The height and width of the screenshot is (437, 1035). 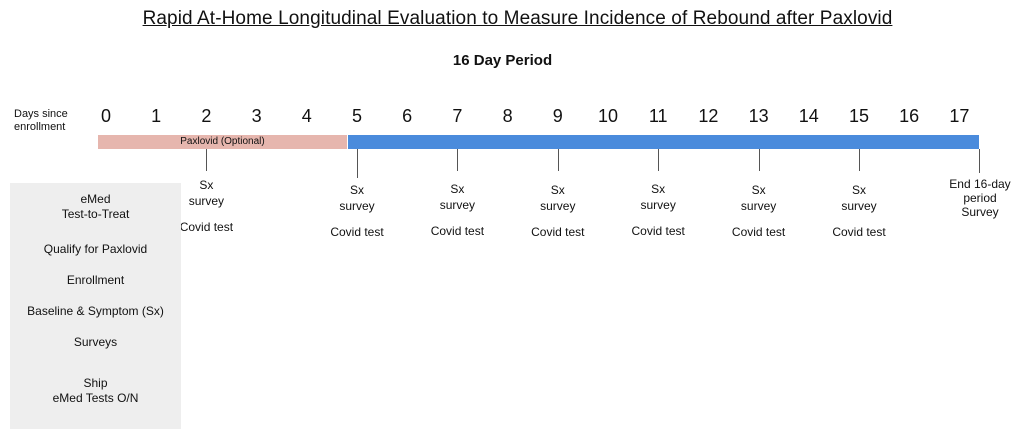 I want to click on day-tick-label: 16, so click(x=909, y=116).